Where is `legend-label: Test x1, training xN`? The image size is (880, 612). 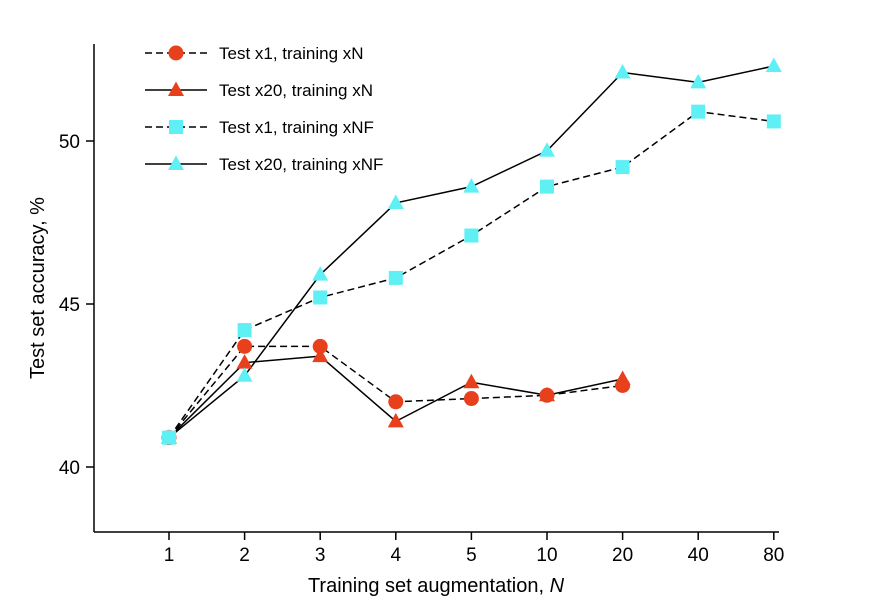 legend-label: Test x1, training xN is located at coordinates (291, 53).